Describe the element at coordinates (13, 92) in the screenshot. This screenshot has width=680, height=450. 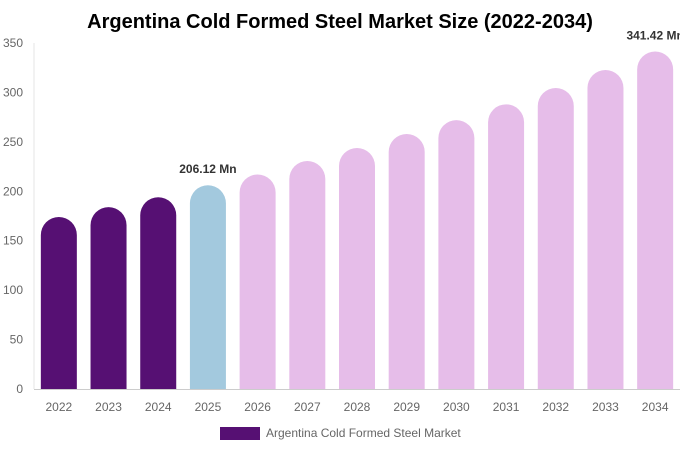
I see `y-tick-label: 300` at that location.